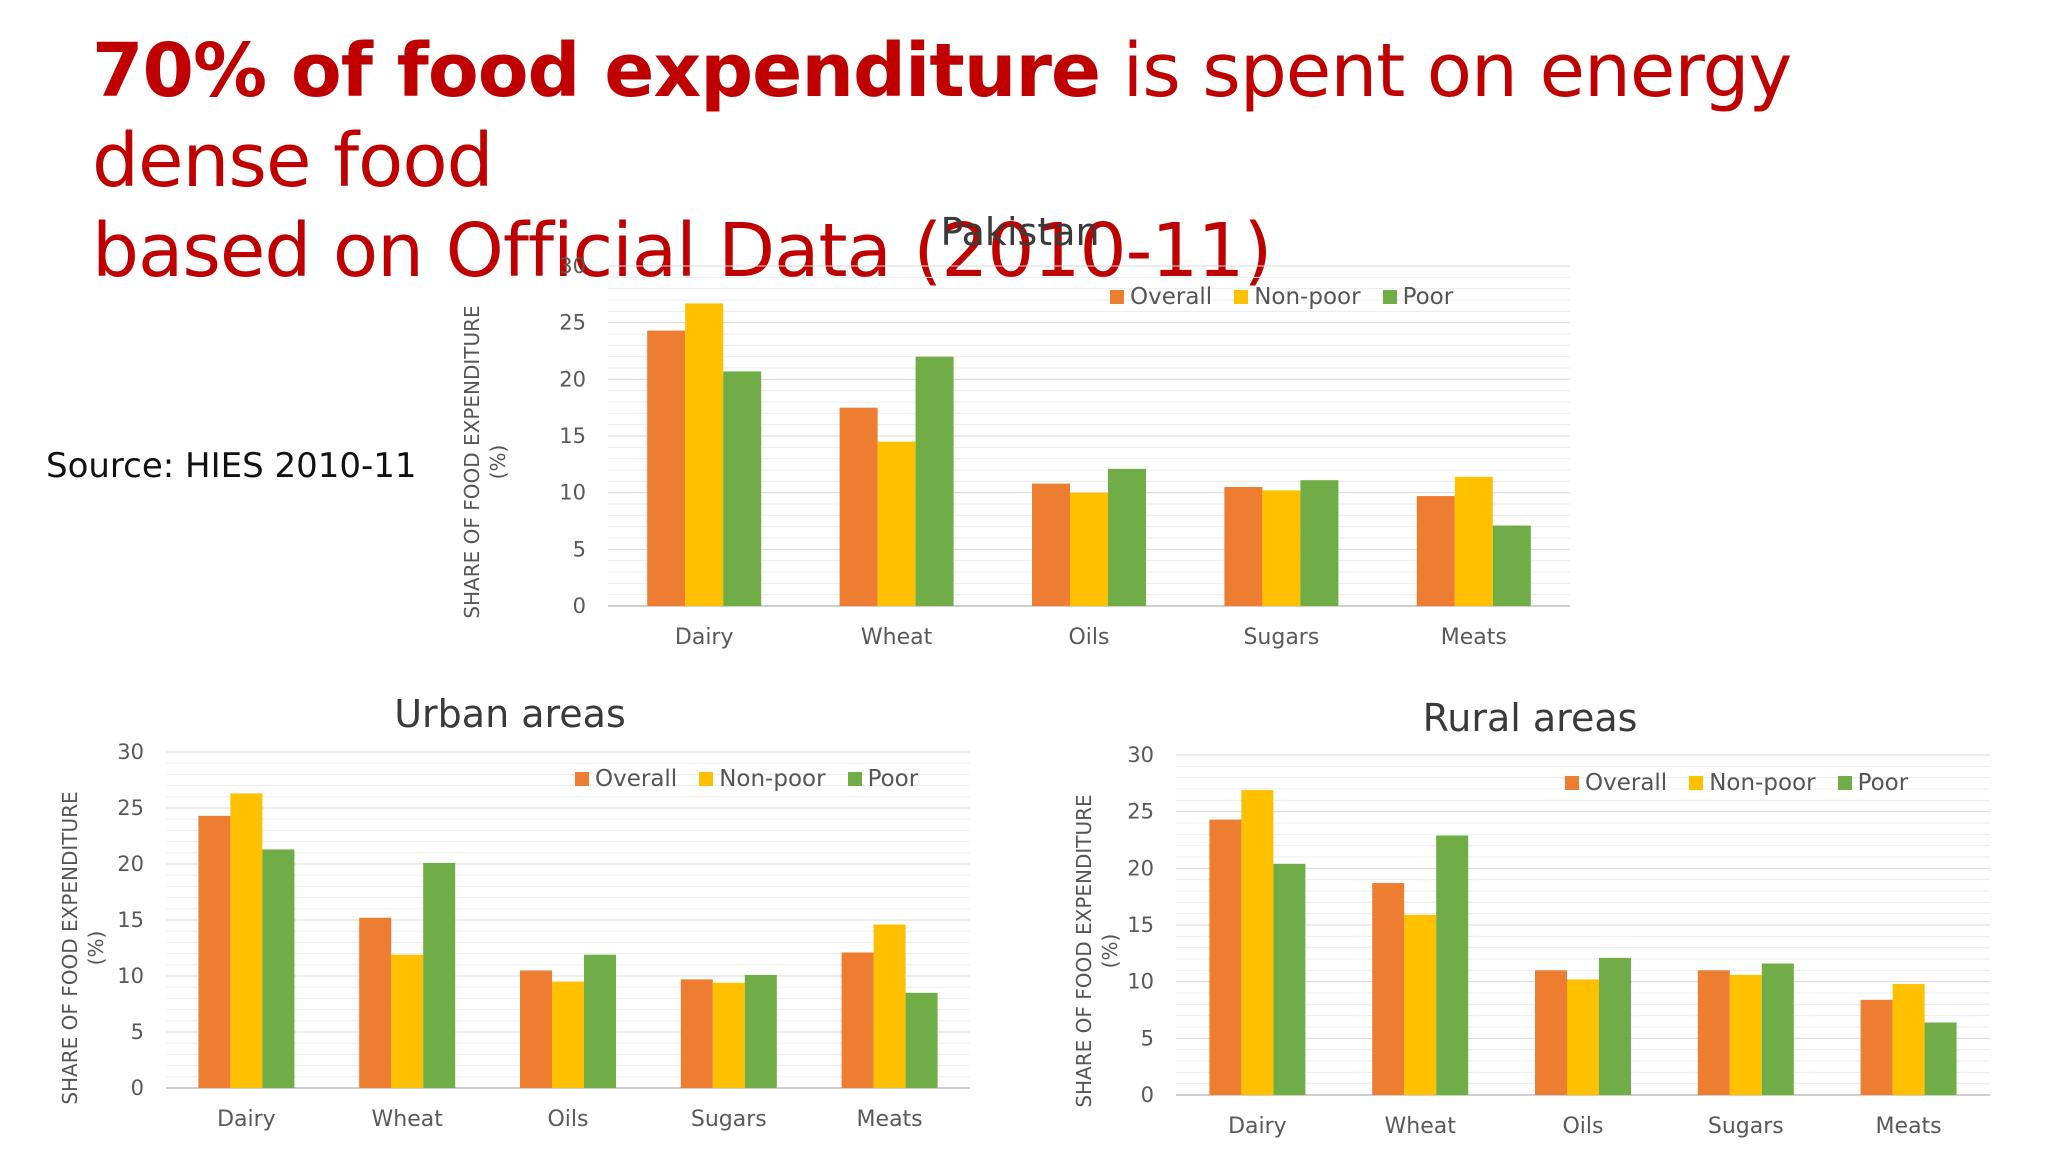  What do you see at coordinates (682, 251) in the screenshot?
I see `title-line2: based on Official Data (2010-11)` at bounding box center [682, 251].